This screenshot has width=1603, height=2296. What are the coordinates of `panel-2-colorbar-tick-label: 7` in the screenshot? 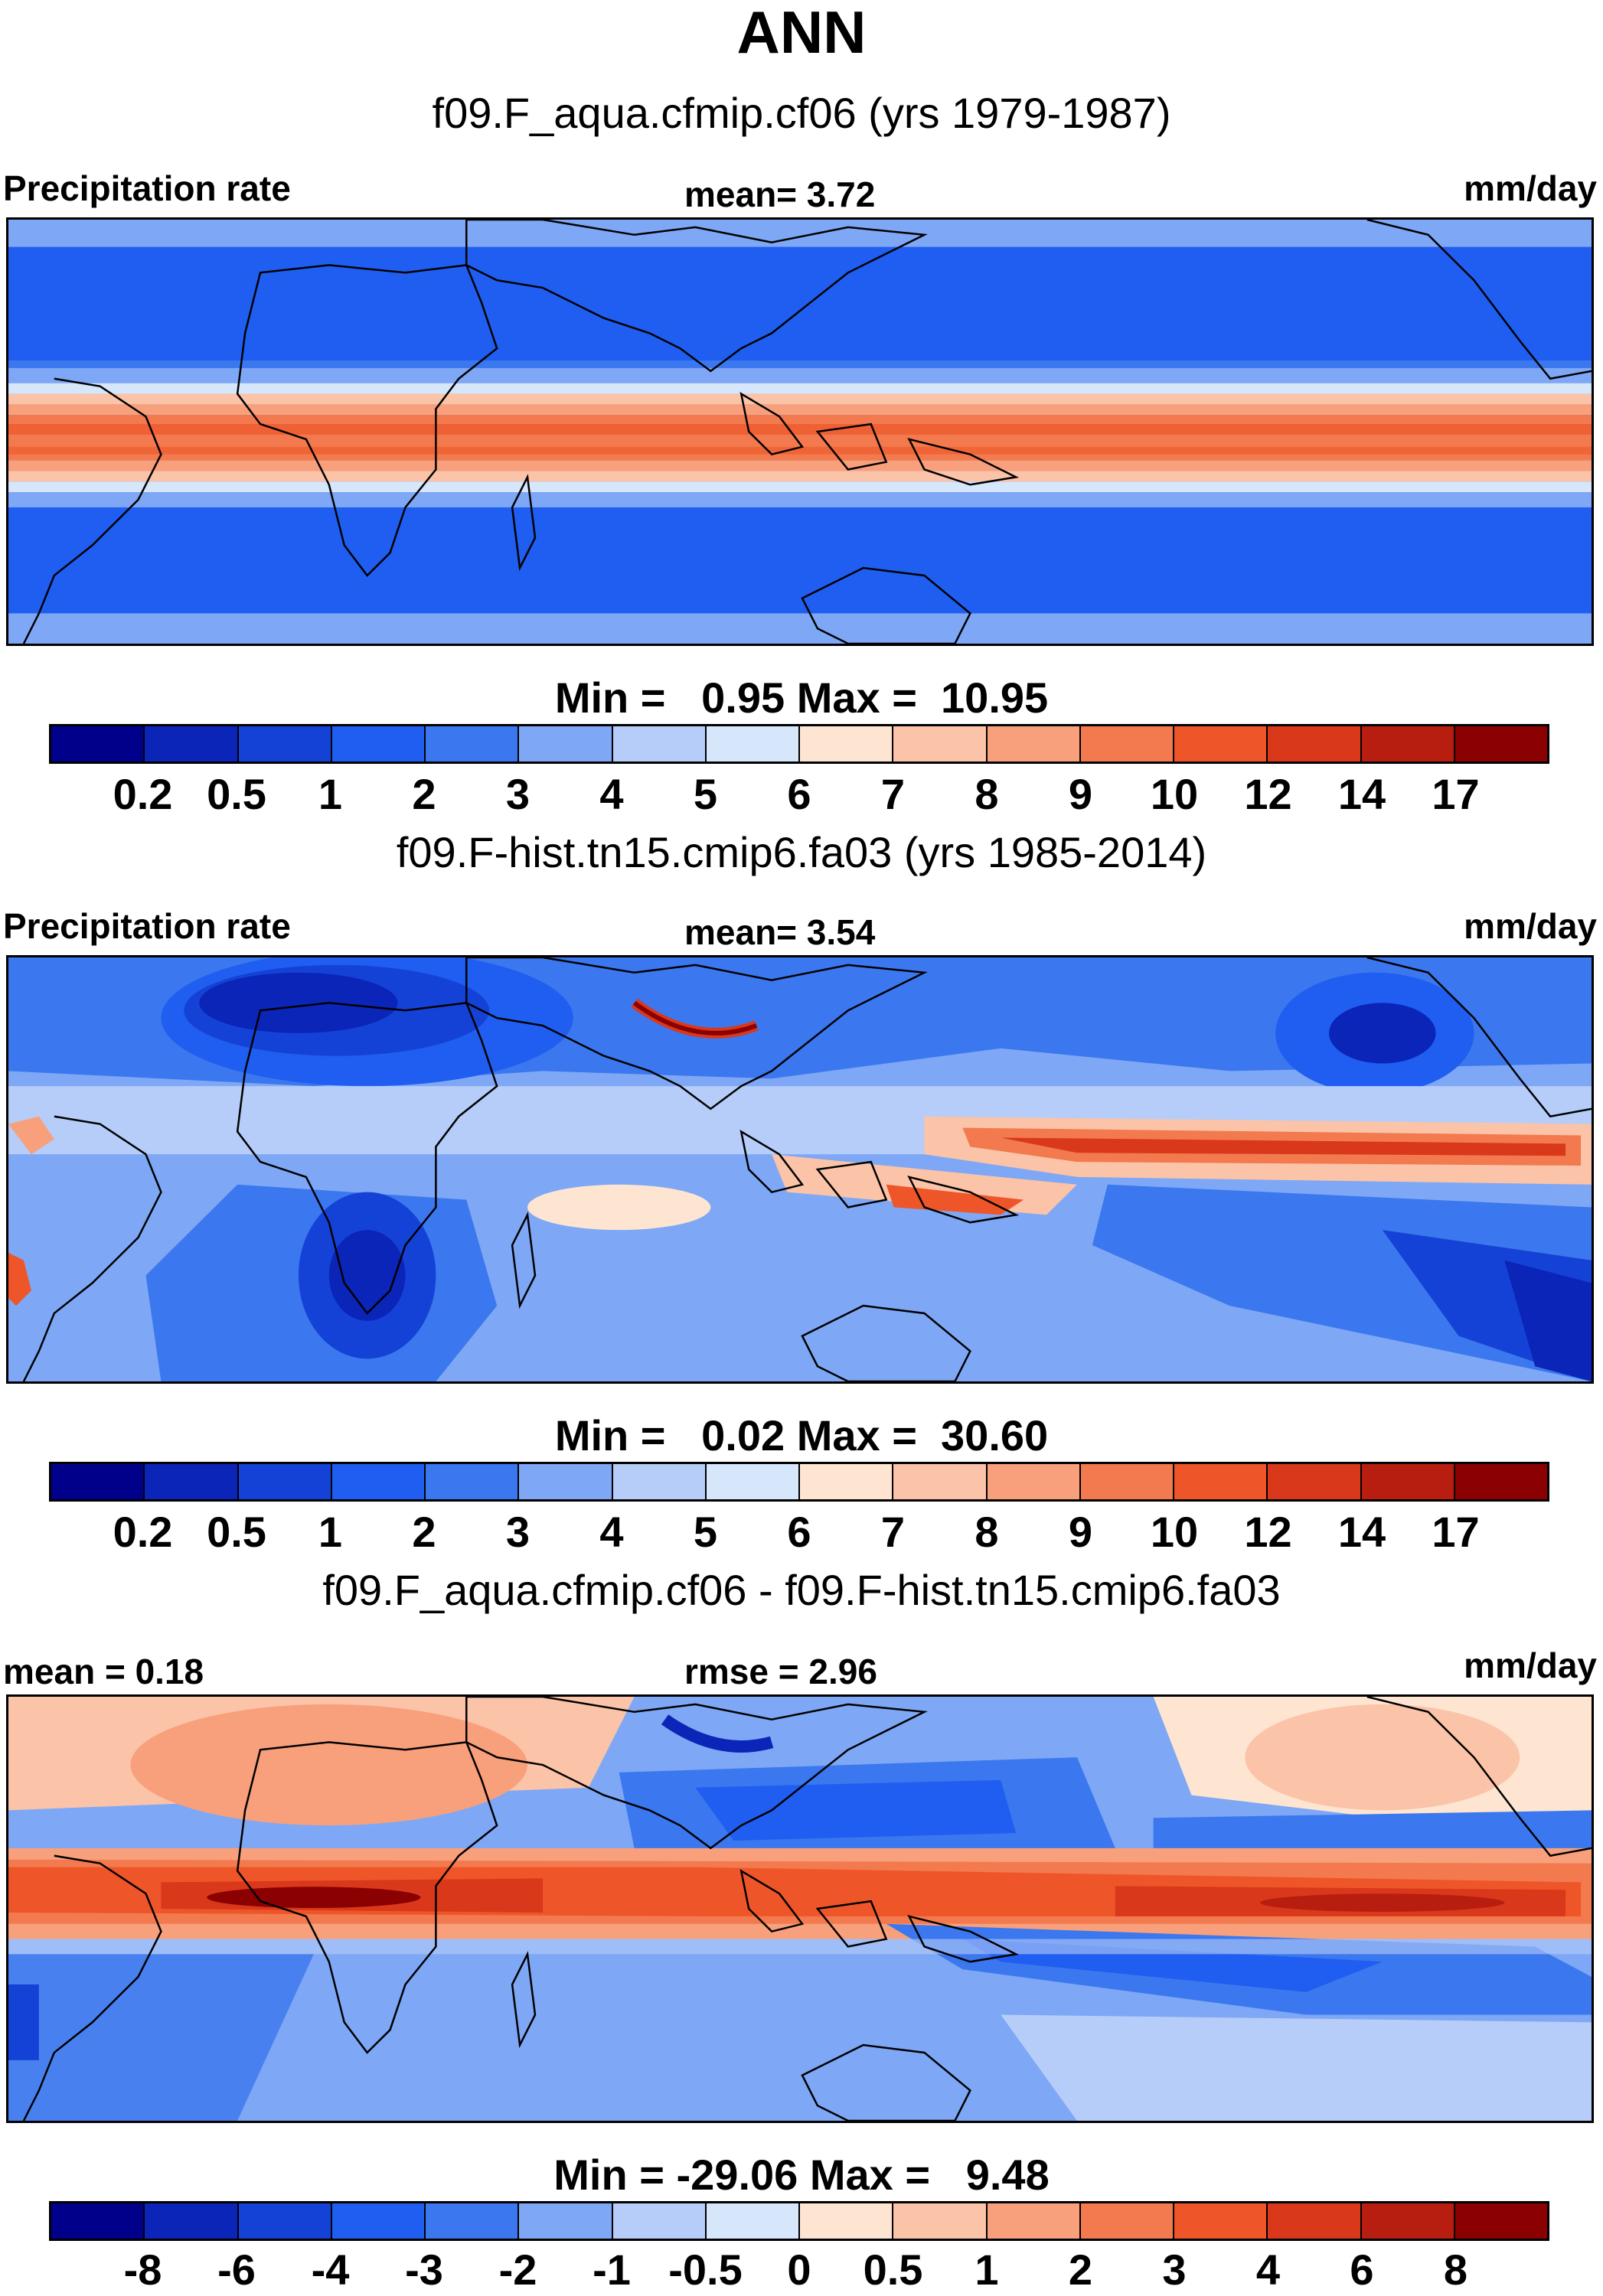 It's located at (893, 1532).